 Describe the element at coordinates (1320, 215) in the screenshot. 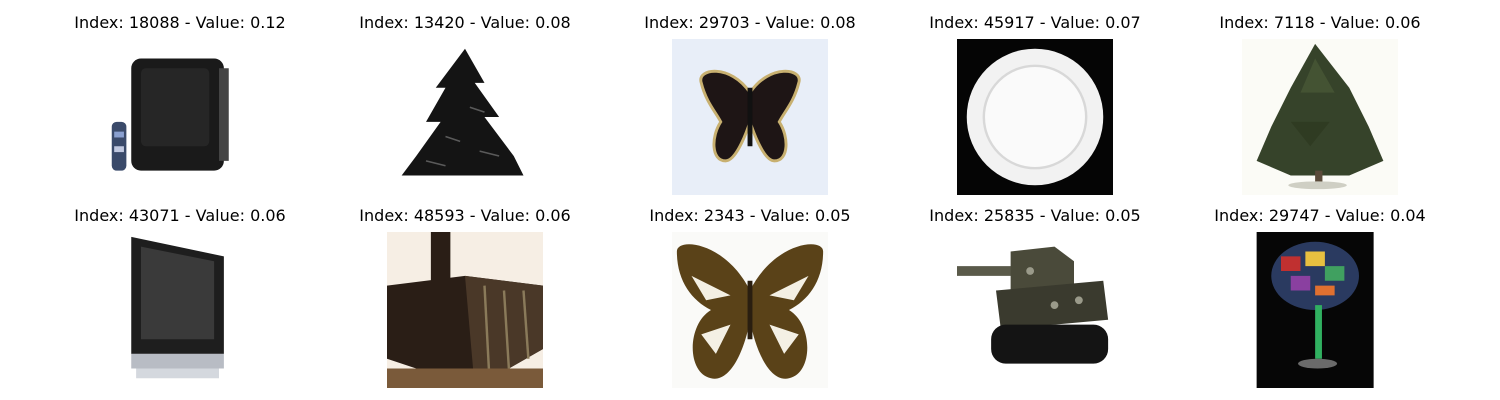

I see `image-title: Index: 29747 - Value: 0.04` at that location.